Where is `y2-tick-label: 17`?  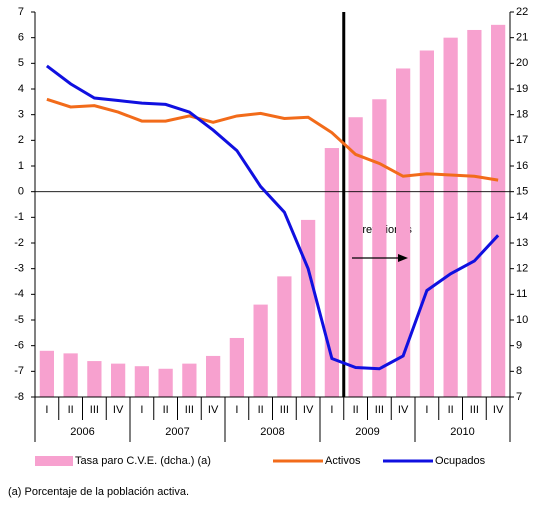
y2-tick-label: 17 is located at coordinates (522, 140).